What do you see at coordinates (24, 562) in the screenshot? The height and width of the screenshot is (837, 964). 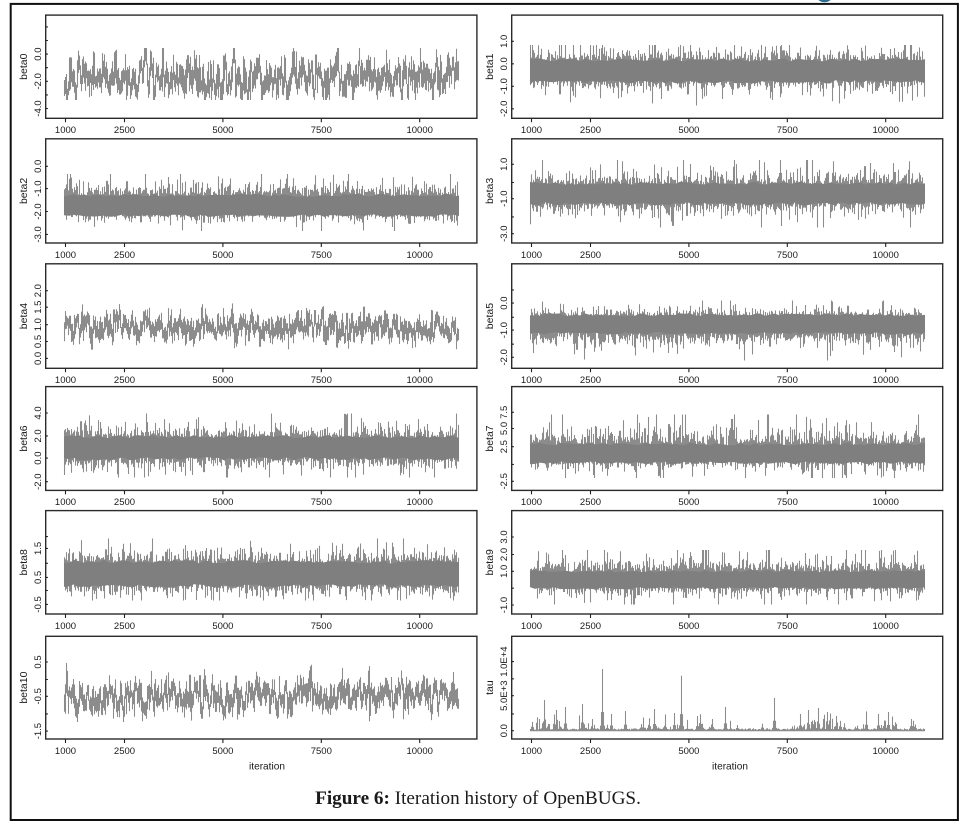 I see `svg-text: beta8` at bounding box center [24, 562].